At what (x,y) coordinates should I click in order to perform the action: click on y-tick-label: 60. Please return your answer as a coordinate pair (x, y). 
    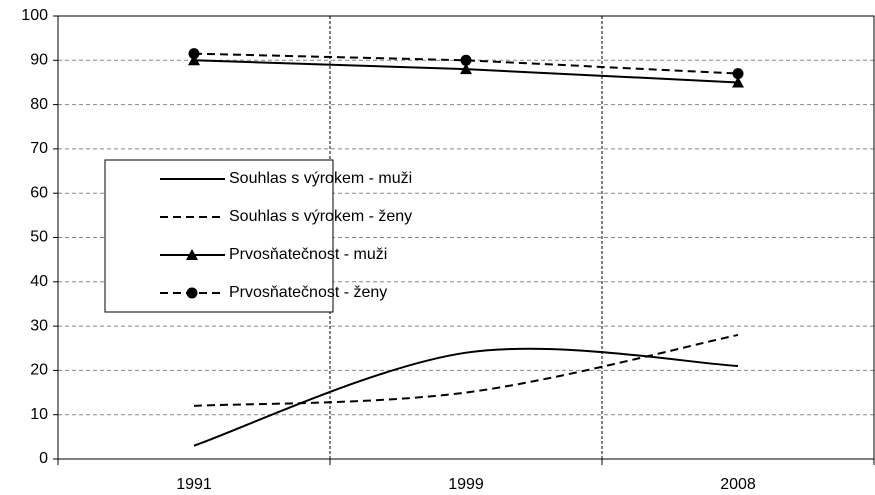
    Looking at the image, I should click on (39, 192).